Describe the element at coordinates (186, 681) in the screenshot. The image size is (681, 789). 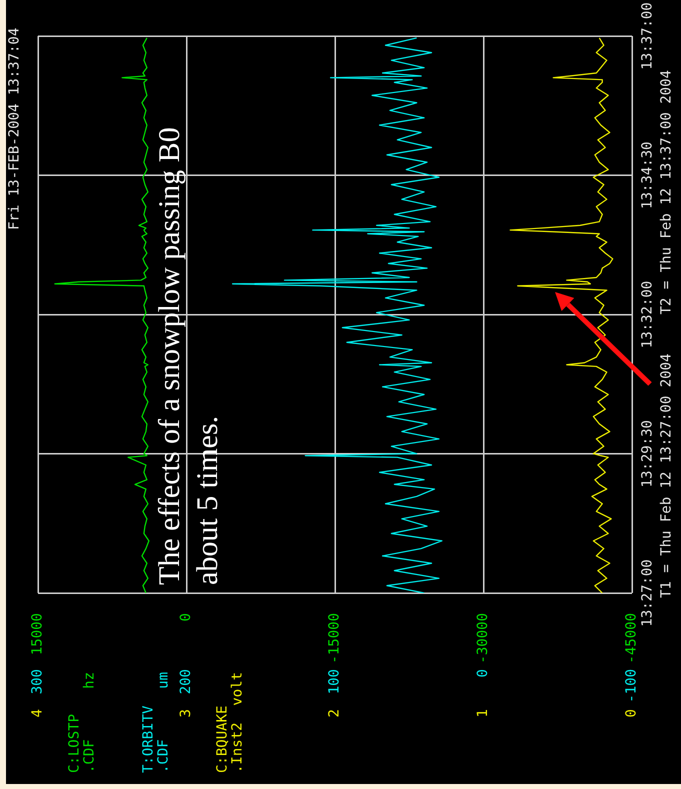
I see `x2-tick-label: 200` at that location.